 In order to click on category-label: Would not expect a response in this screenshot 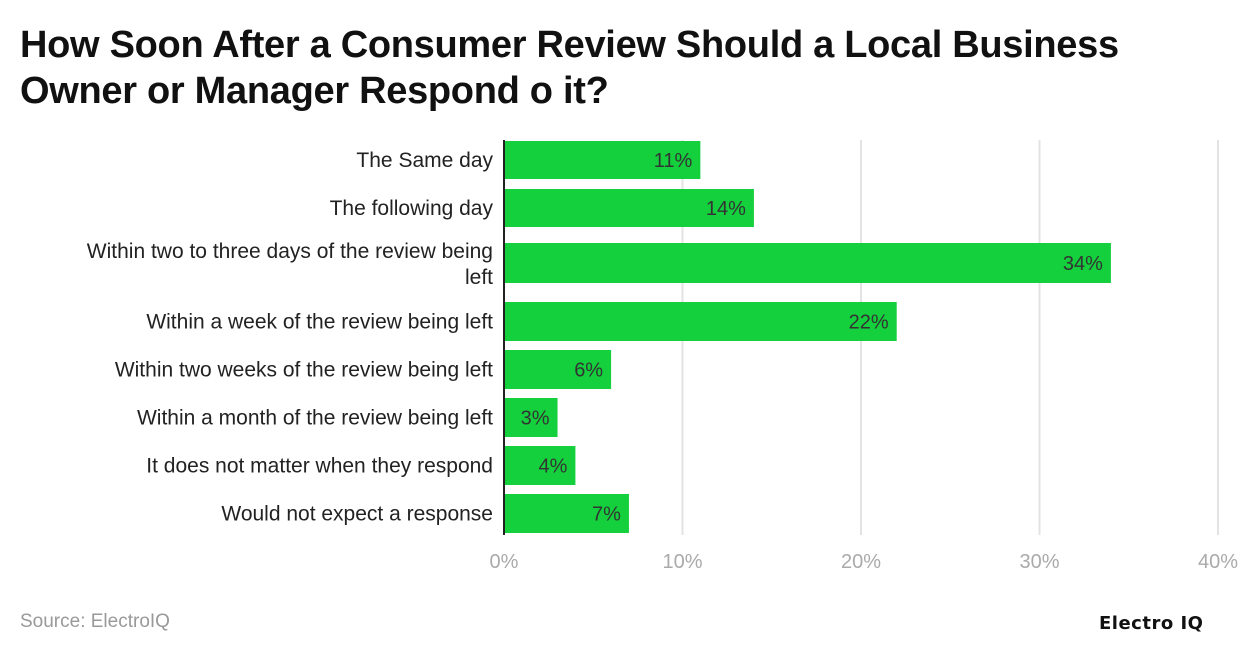, I will do `click(357, 514)`.